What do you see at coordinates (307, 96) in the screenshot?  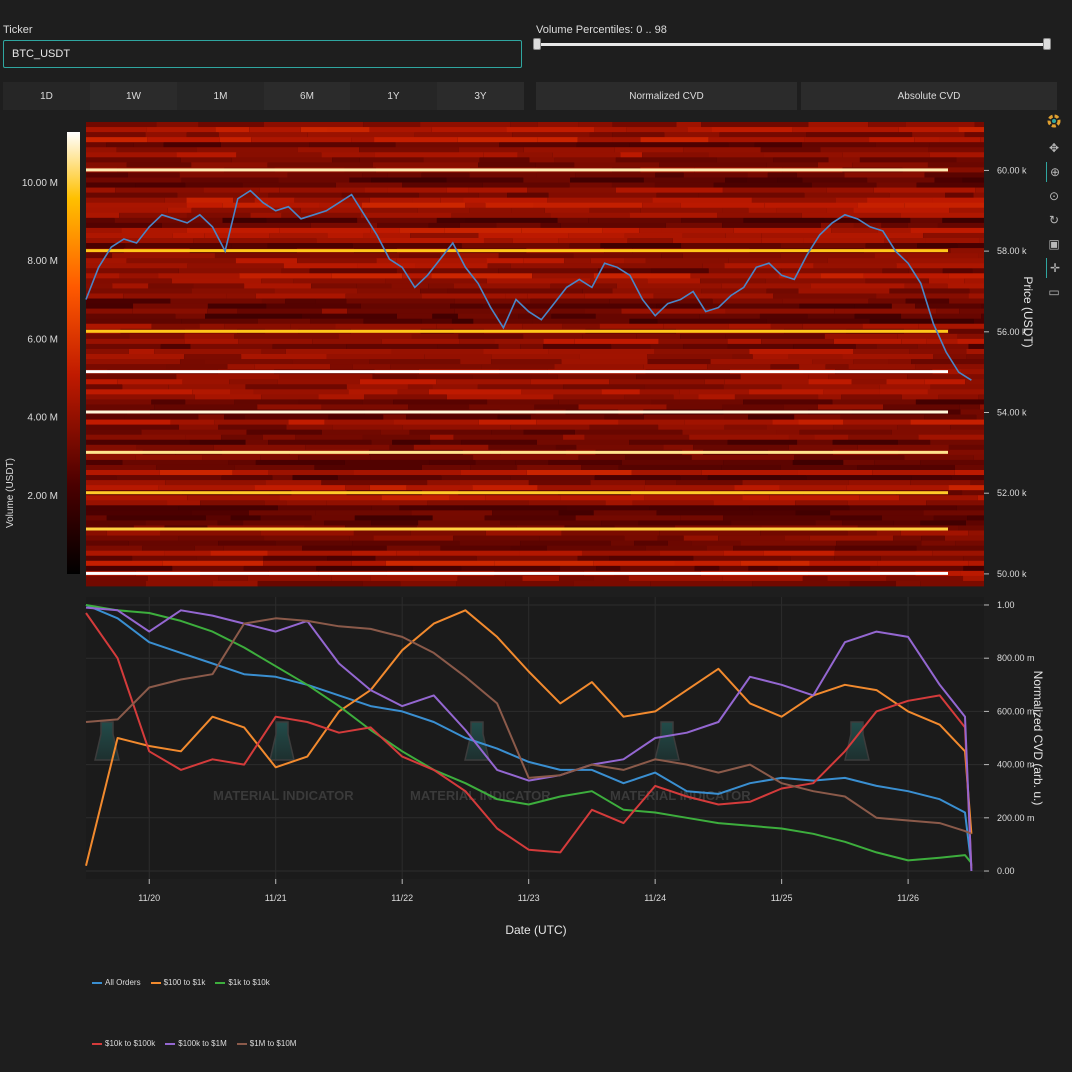 I see `timeframe-6m-button: 6M` at bounding box center [307, 96].